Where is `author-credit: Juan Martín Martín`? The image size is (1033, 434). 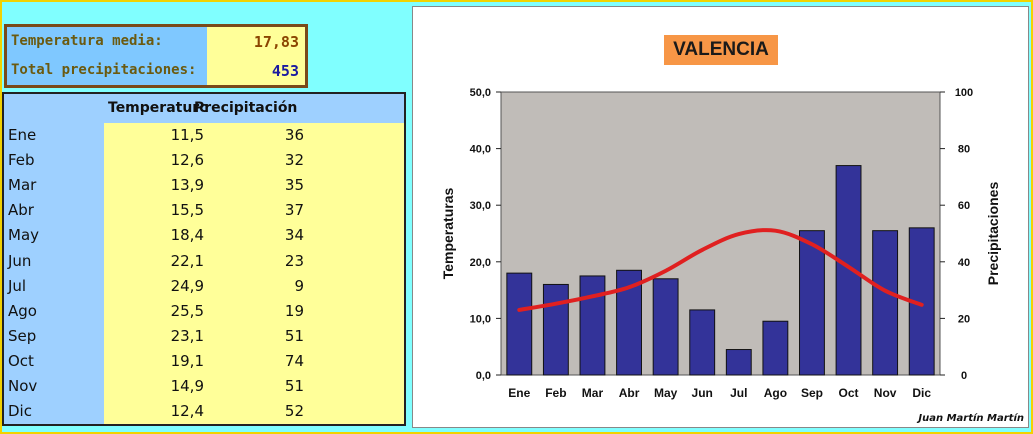
author-credit: Juan Martín Martín is located at coordinates (971, 418).